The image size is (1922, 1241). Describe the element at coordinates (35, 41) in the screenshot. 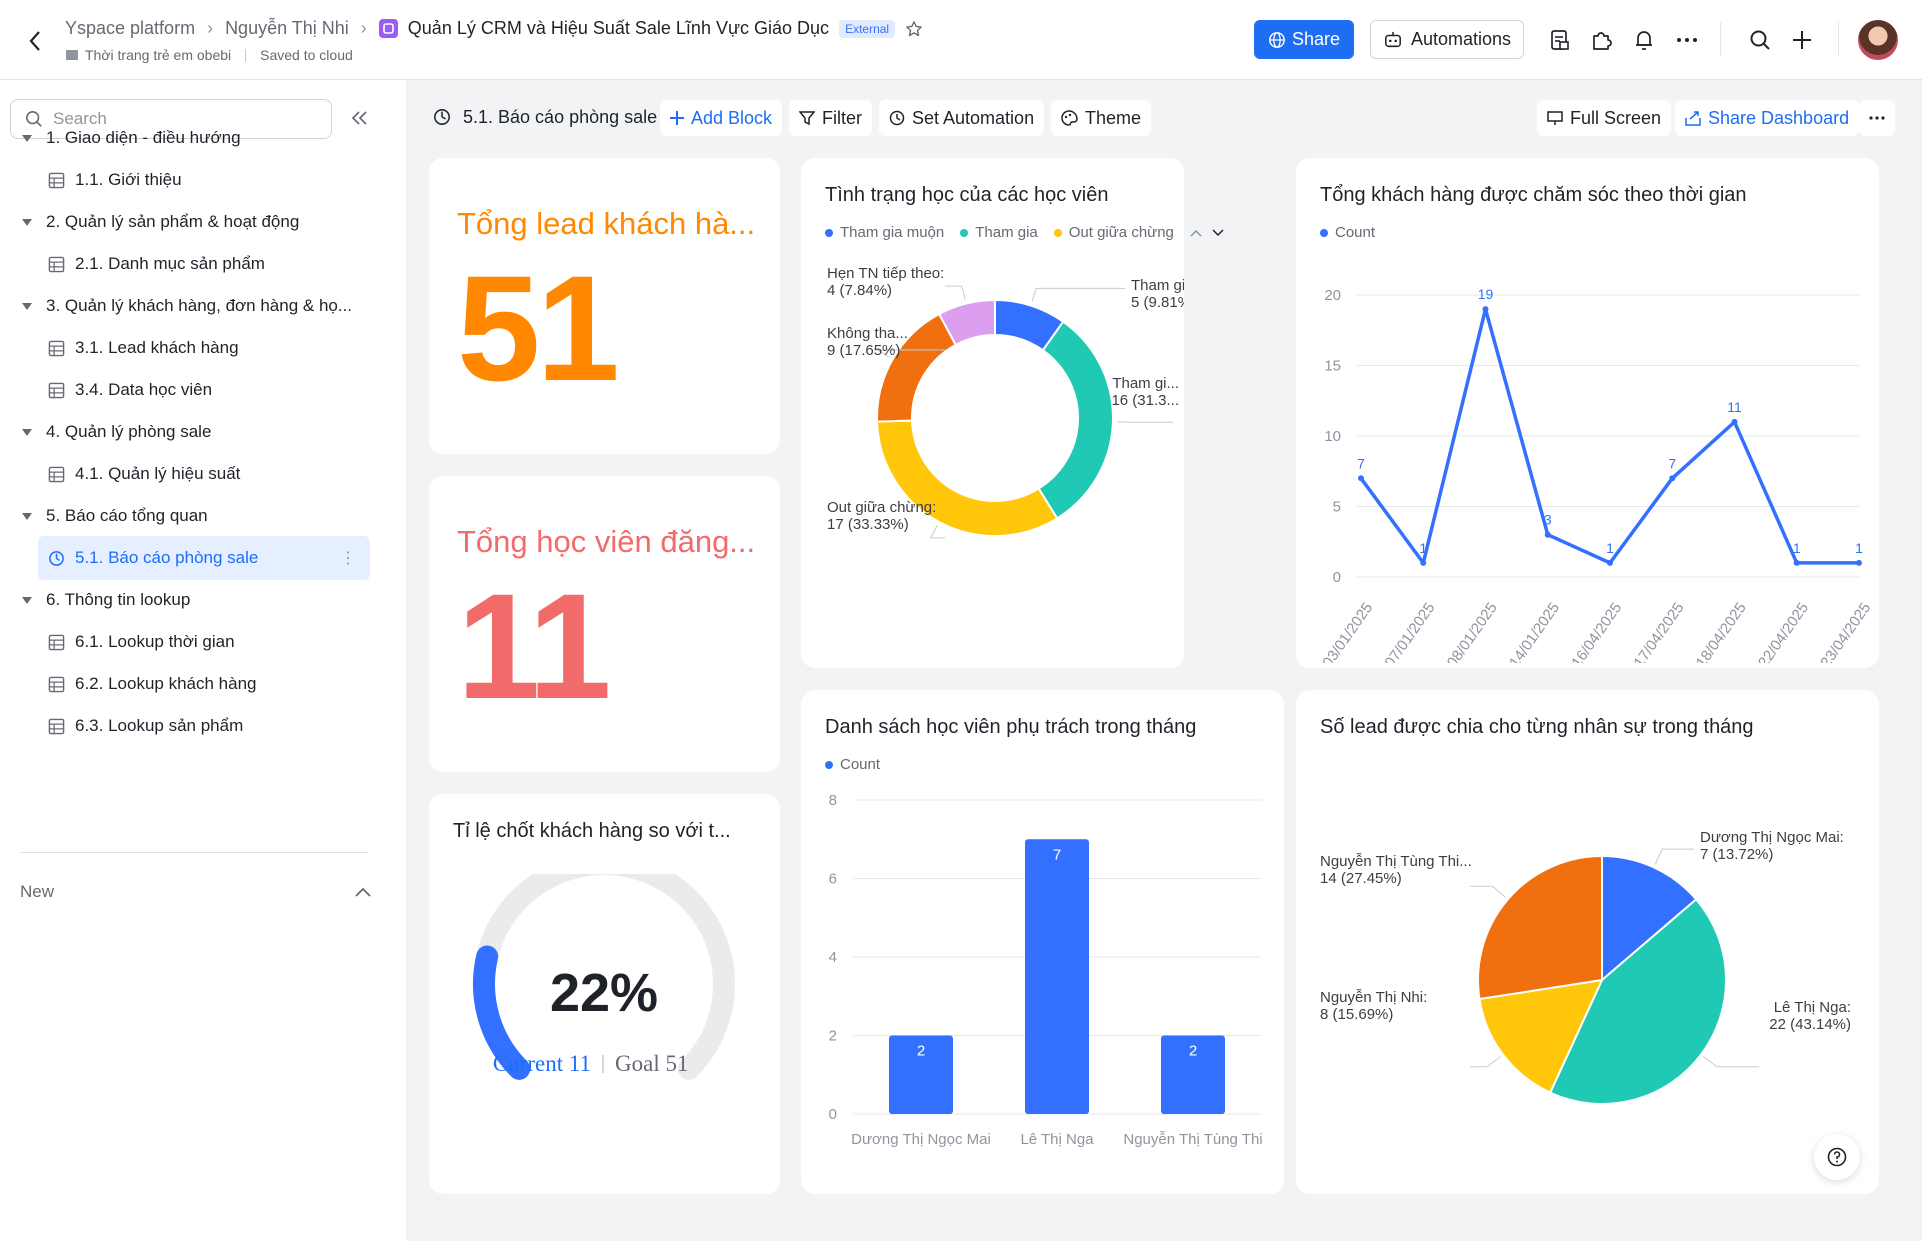

I see `back-arrow-icon` at that location.